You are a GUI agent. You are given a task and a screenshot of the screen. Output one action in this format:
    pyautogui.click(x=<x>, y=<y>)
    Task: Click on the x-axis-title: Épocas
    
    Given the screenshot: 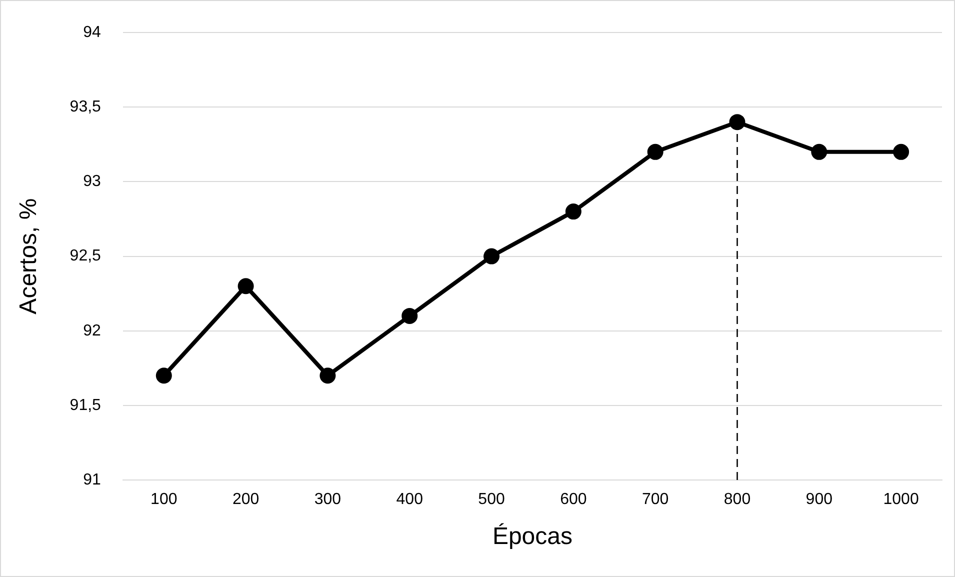 What is the action you would take?
    pyautogui.click(x=532, y=536)
    